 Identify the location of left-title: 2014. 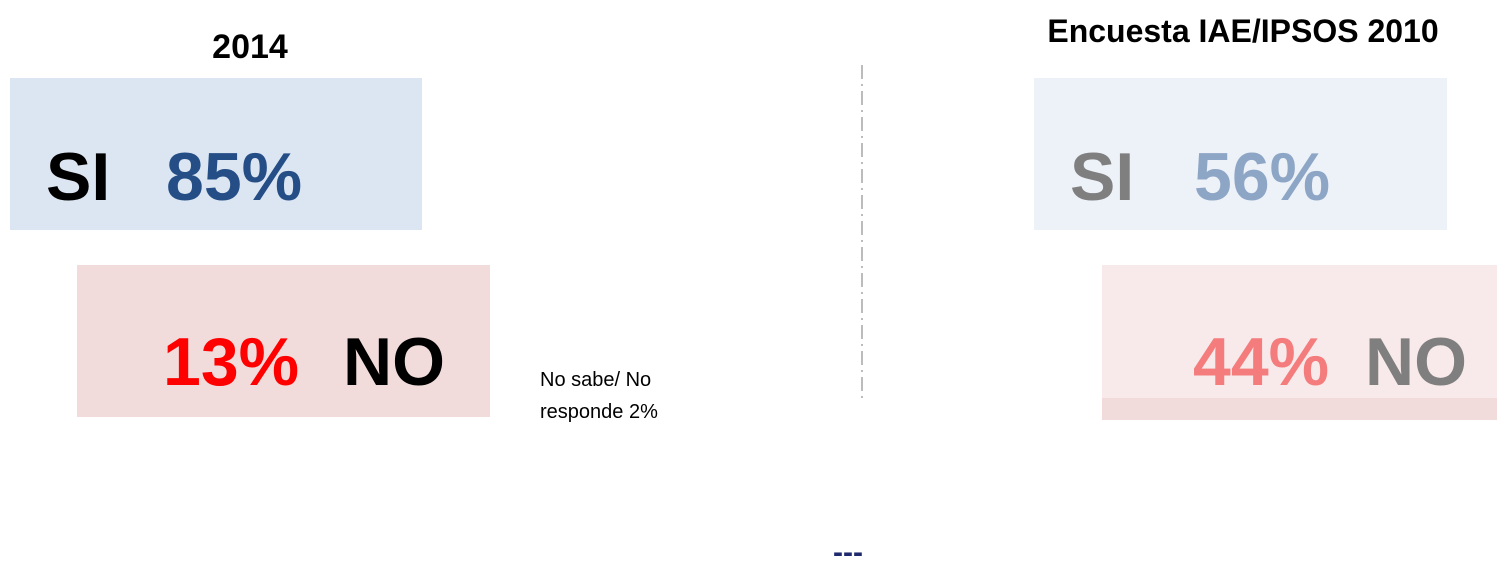
(250, 47).